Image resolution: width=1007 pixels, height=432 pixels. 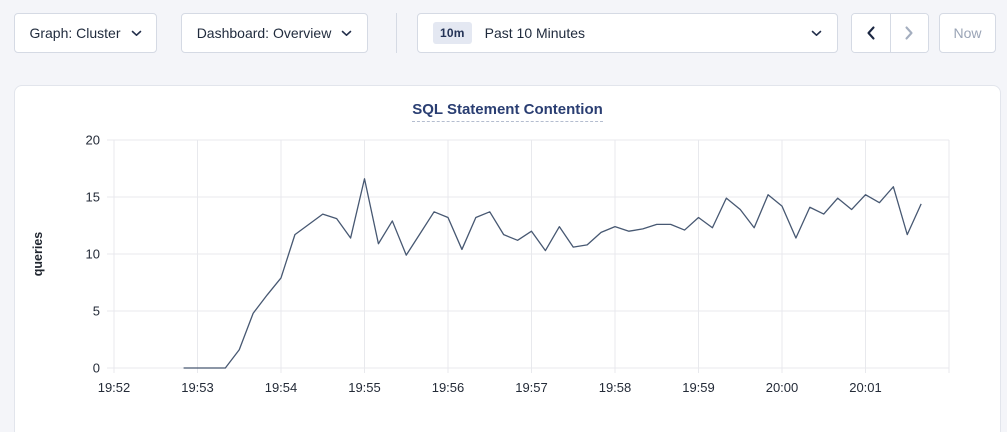 I want to click on svg-text: 19:56, so click(x=448, y=387).